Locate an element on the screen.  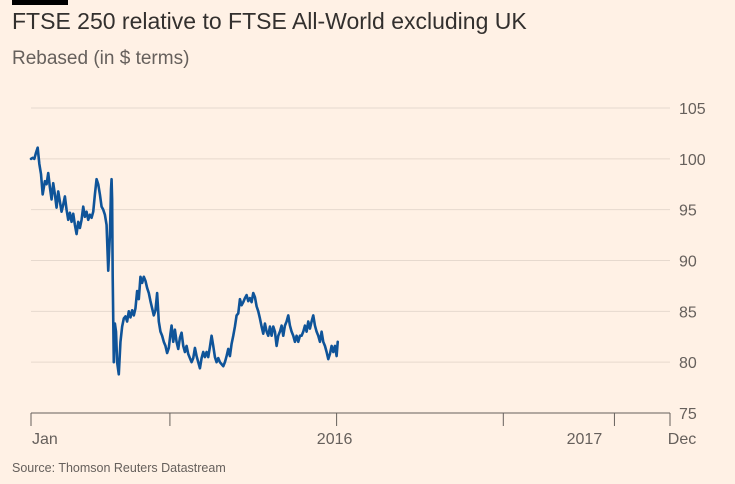
source-note: Source: Thomson Reuters Datastream is located at coordinates (119, 468).